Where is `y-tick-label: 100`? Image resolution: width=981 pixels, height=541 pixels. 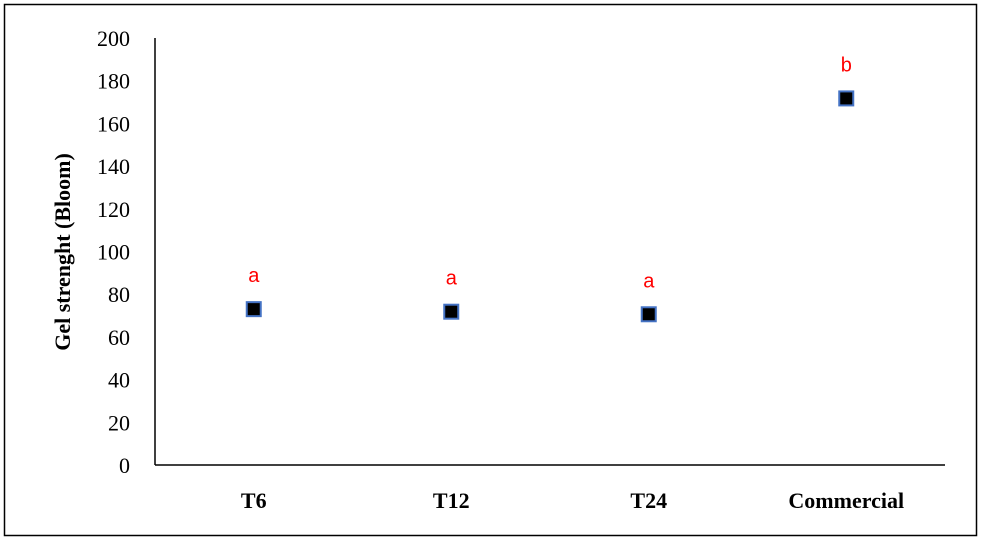 y-tick-label: 100 is located at coordinates (113, 252).